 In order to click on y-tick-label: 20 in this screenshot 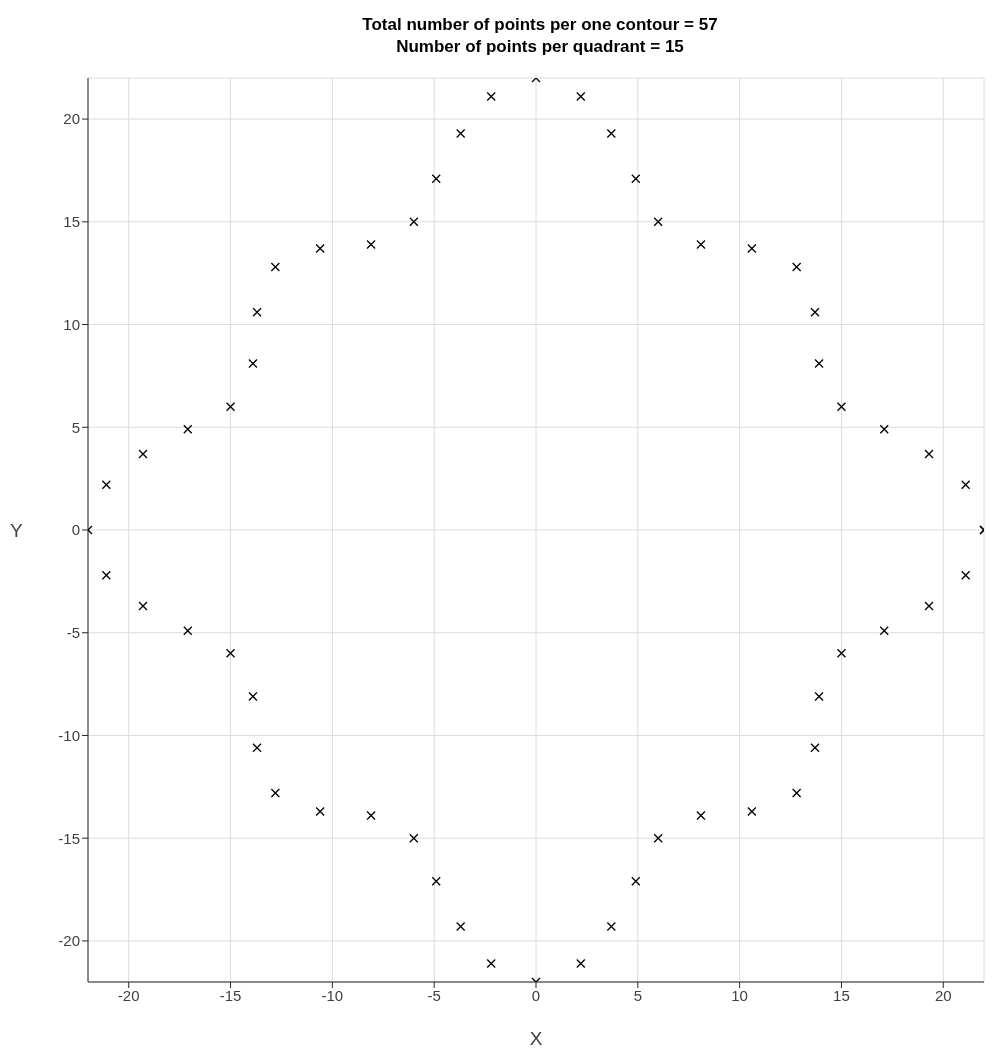, I will do `click(71, 119)`.